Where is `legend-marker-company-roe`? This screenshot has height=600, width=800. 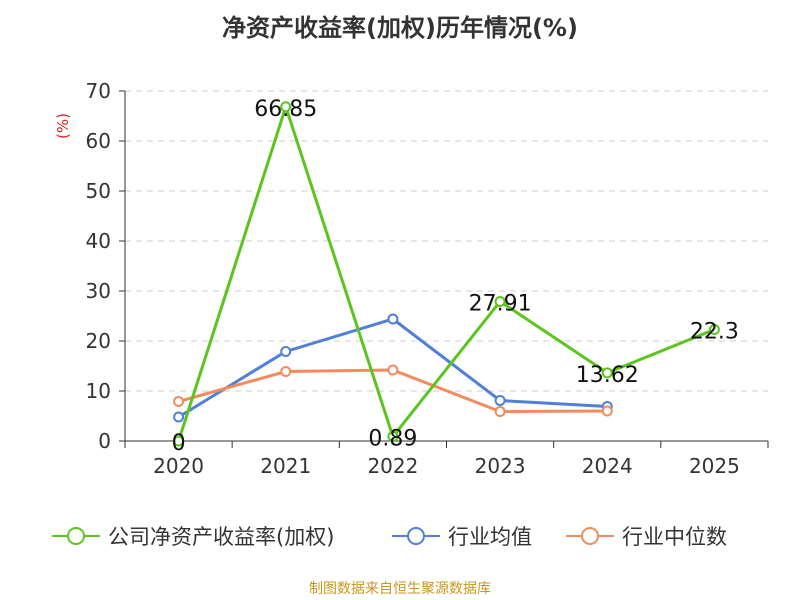 legend-marker-company-roe is located at coordinates (76, 536).